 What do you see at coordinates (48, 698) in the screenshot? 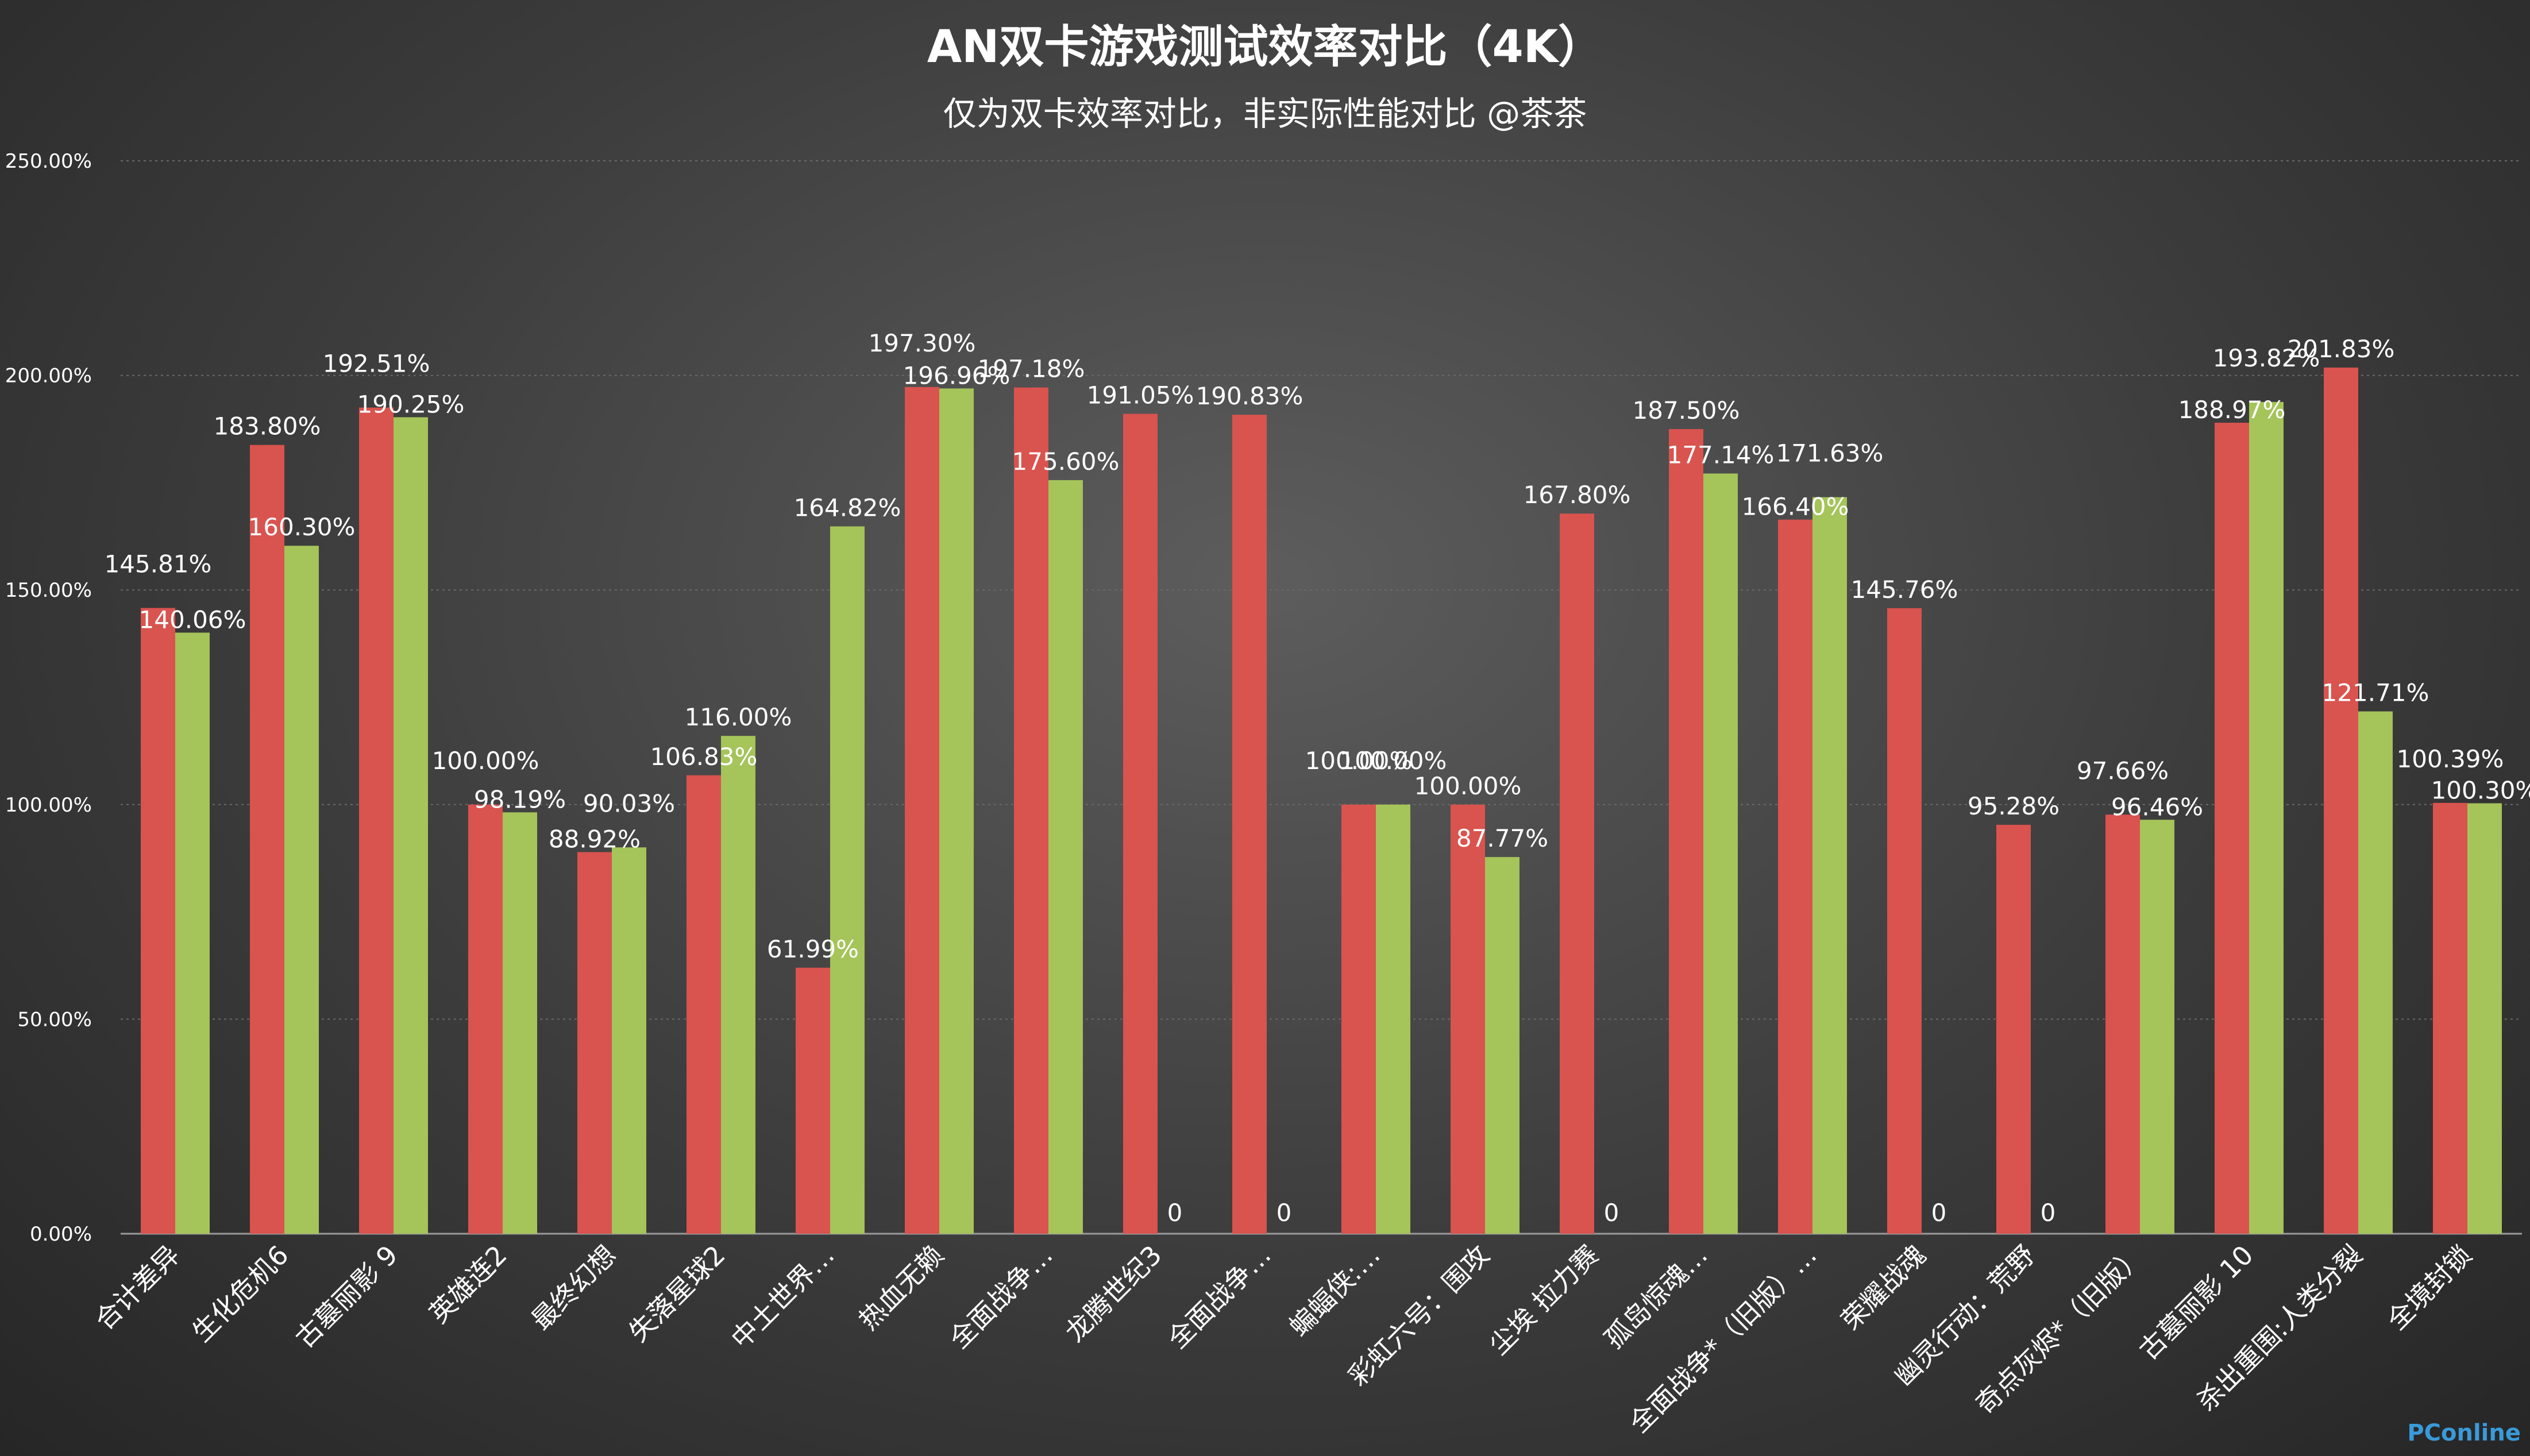
I see `y-axis-ticks: 0.00% 50.00% 100.00% 150.00% 200.00% 250.00%` at bounding box center [48, 698].